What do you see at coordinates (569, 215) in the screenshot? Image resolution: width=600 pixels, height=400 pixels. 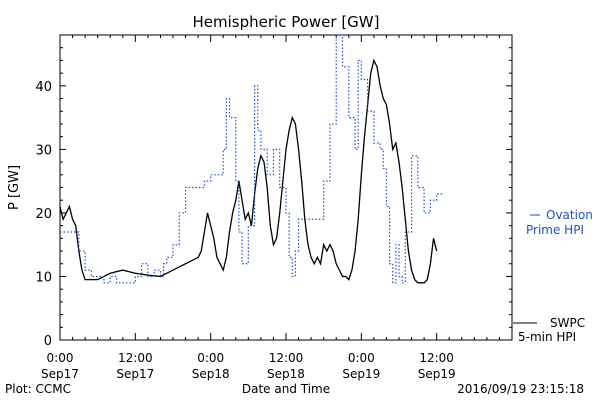 I see `legend-label-ovation-line1: Ovation` at bounding box center [569, 215].